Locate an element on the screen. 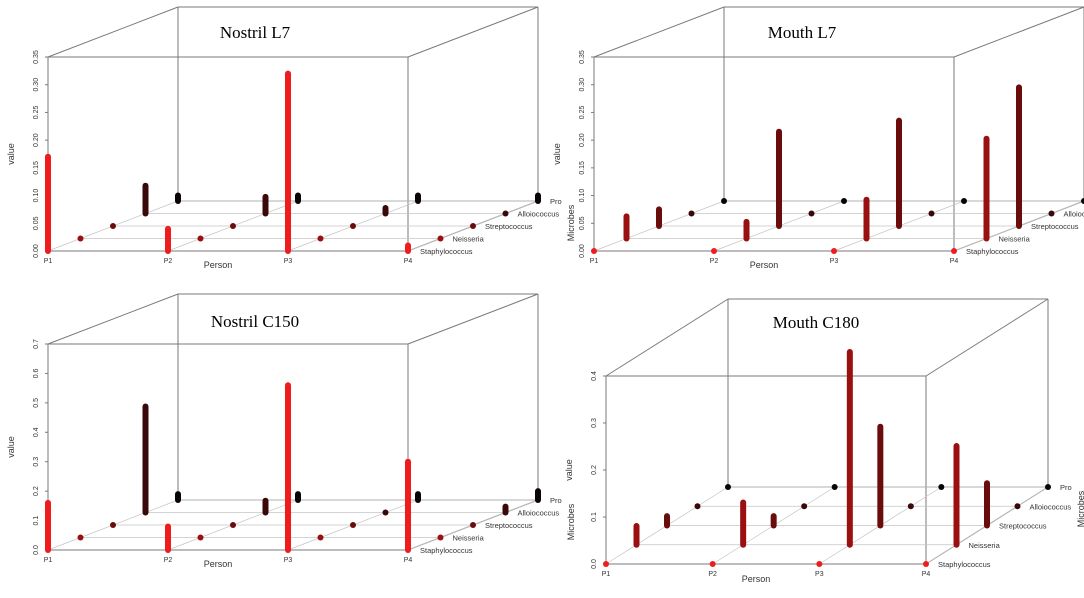  y-tick-label: 0.35 is located at coordinates (36, 57).